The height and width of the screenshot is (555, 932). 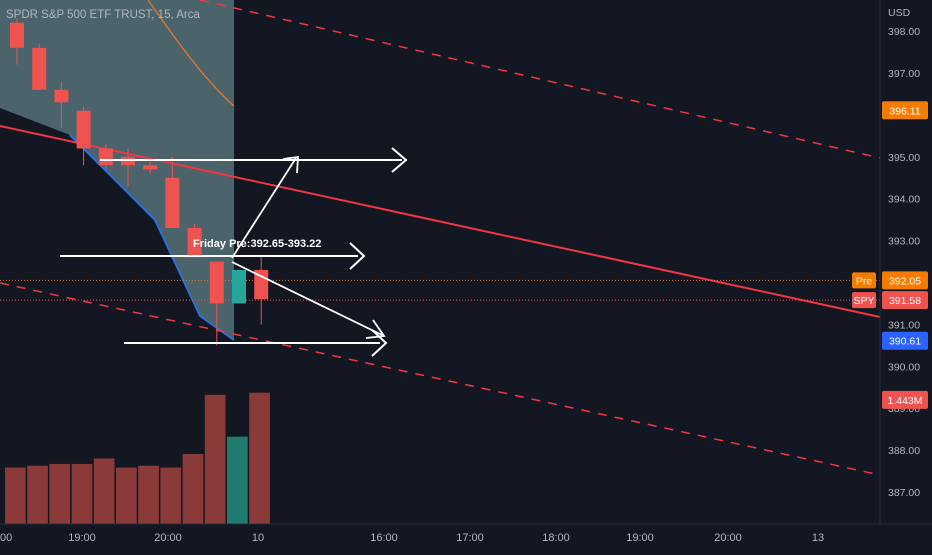 What do you see at coordinates (556, 538) in the screenshot?
I see `x-tick-label: 18:00` at bounding box center [556, 538].